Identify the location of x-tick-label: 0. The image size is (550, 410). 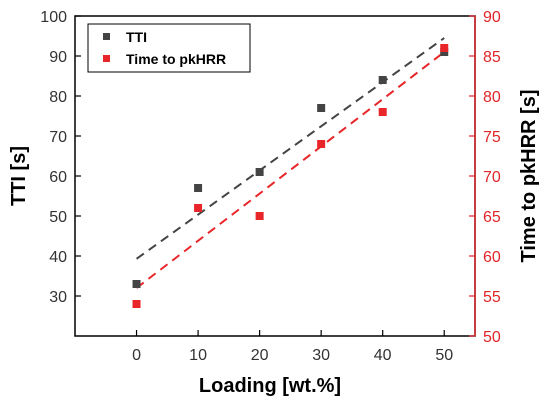
(136, 355).